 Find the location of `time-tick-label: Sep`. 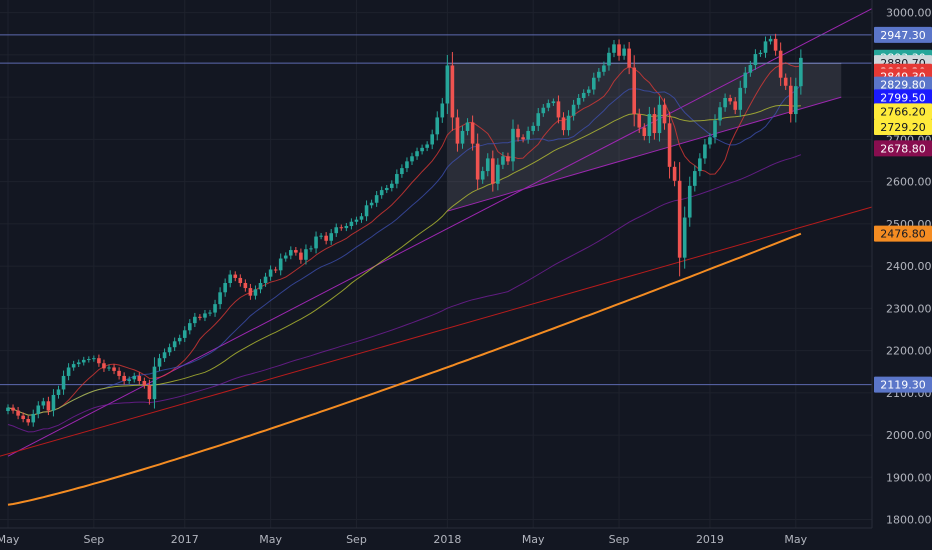

time-tick-label: Sep is located at coordinates (356, 539).